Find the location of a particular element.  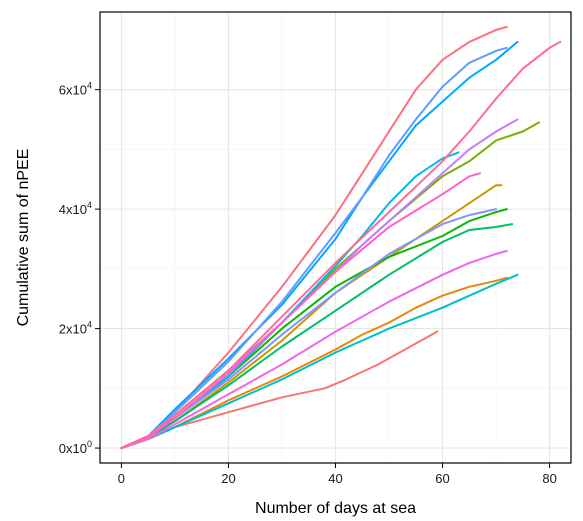

x-tick-label: 40 is located at coordinates (335, 478).